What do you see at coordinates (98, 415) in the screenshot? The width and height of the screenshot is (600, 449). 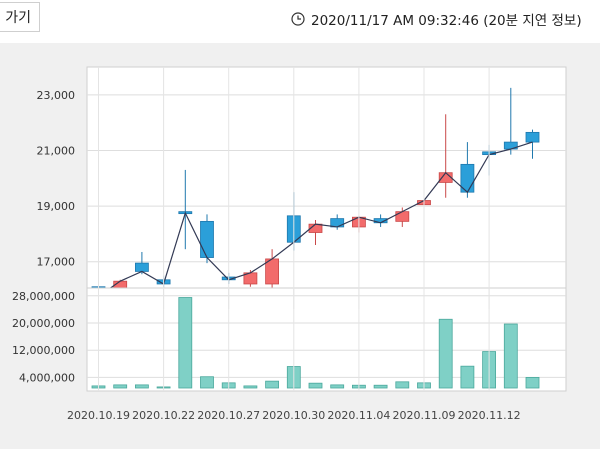 I see `x-tick-label: 2020.10.19` at bounding box center [98, 415].